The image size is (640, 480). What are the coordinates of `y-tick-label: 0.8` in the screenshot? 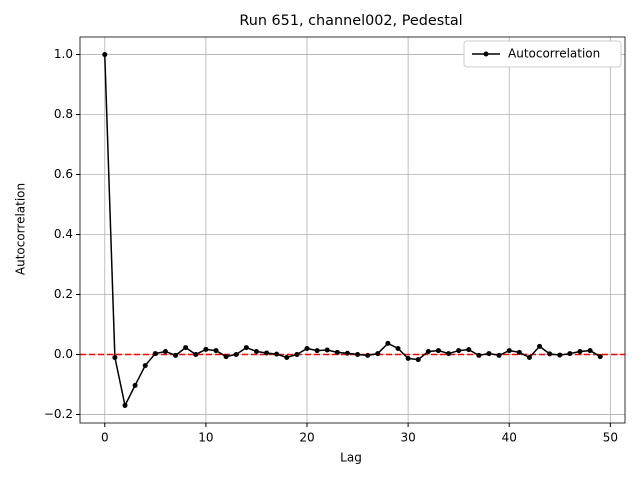 It's located at (63, 114).